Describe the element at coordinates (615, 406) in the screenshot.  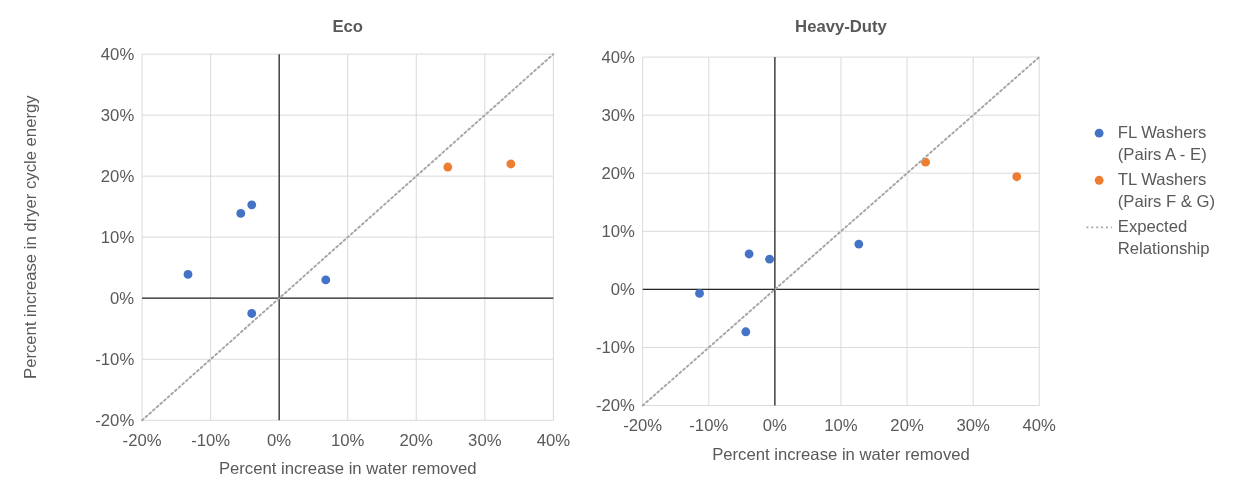
I see `y-tick-label: -20%` at that location.